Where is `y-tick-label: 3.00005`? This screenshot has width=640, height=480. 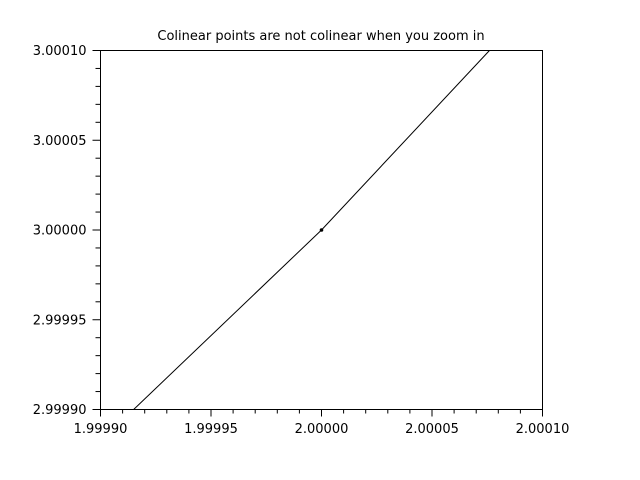
y-tick-label: 3.00005 is located at coordinates (60, 141).